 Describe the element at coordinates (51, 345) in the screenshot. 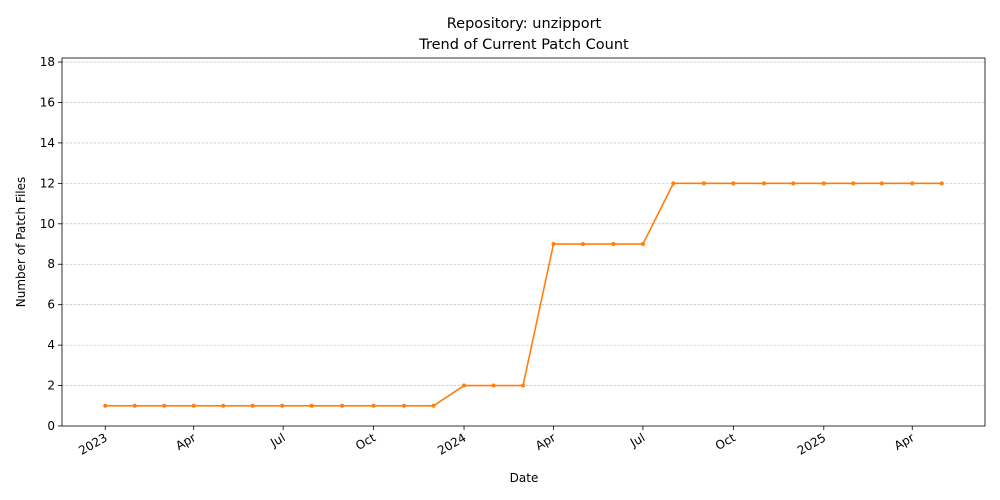

I see `y-tick-label: 4` at that location.